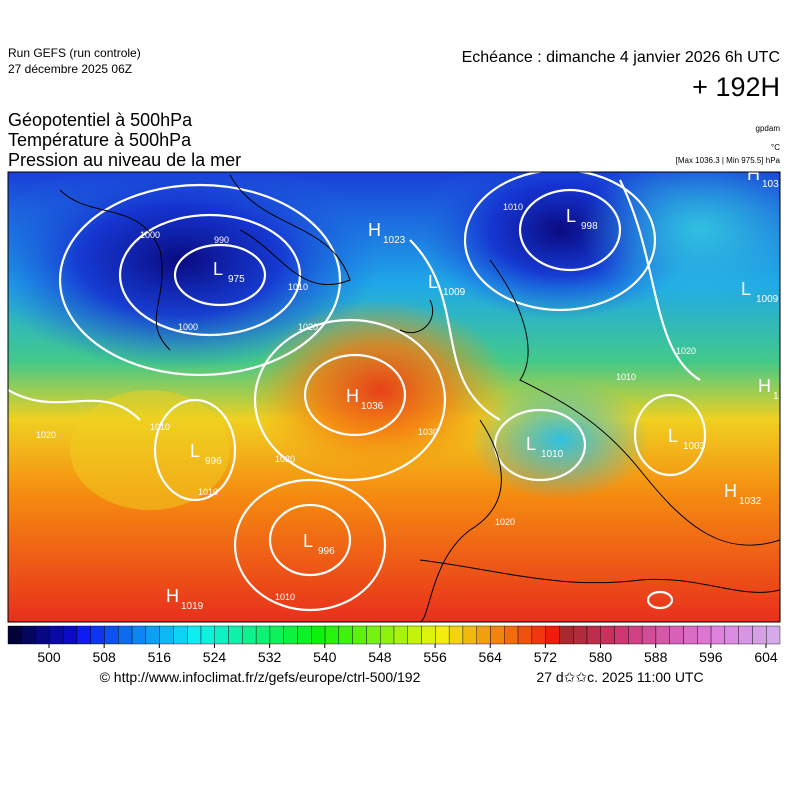 The image size is (788, 794). I want to click on timestamp: 27 d✩✩c. 2025 11:00 UTC, so click(619, 677).